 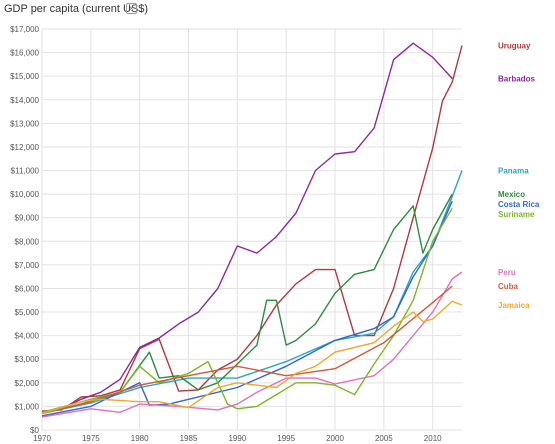 I want to click on x-tick-label: 1970, so click(x=42, y=438).